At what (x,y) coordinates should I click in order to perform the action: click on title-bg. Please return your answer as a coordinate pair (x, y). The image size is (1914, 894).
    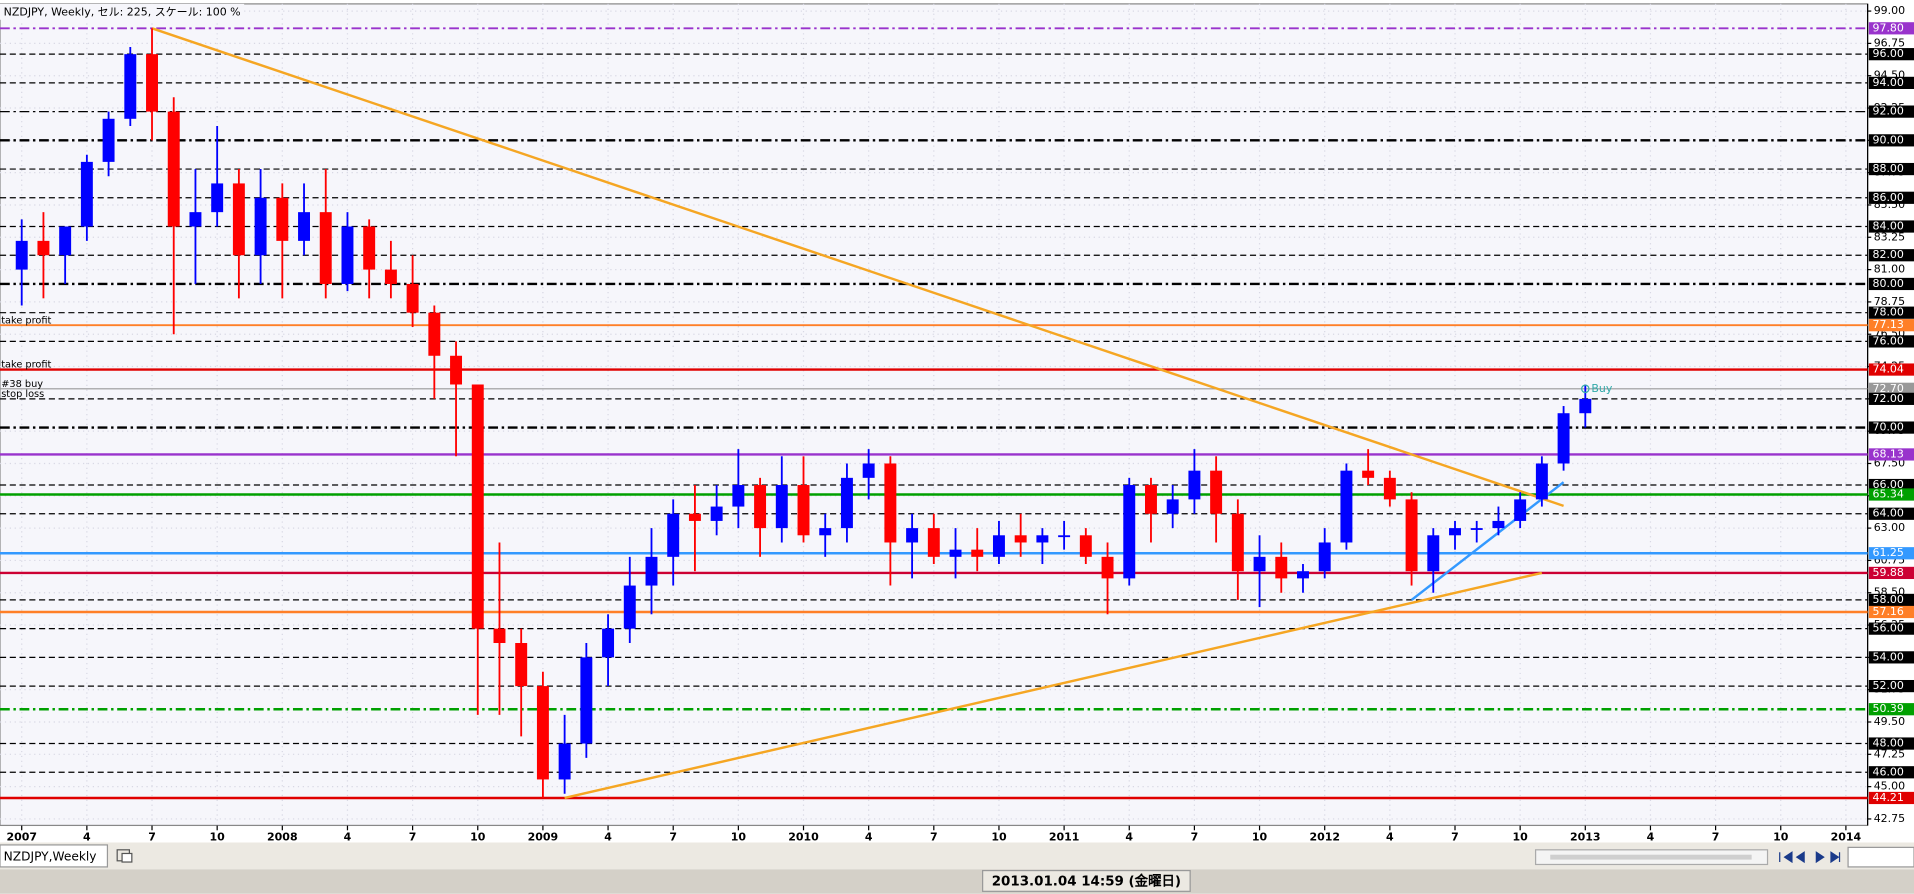
    Looking at the image, I should click on (122, 11).